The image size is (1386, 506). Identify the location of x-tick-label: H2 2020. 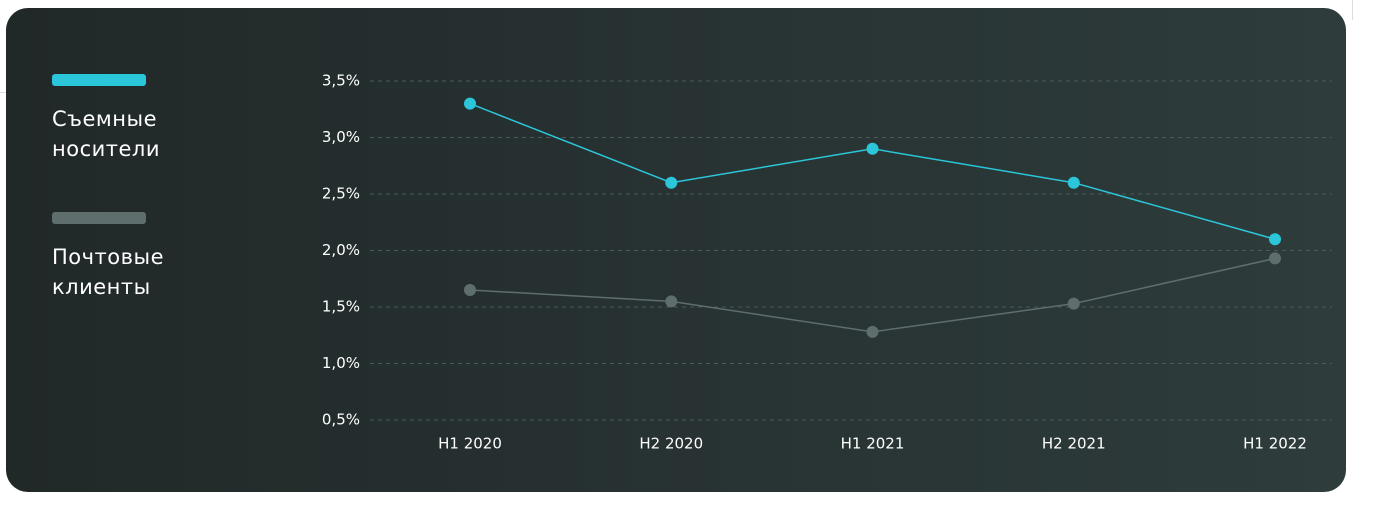
(671, 444).